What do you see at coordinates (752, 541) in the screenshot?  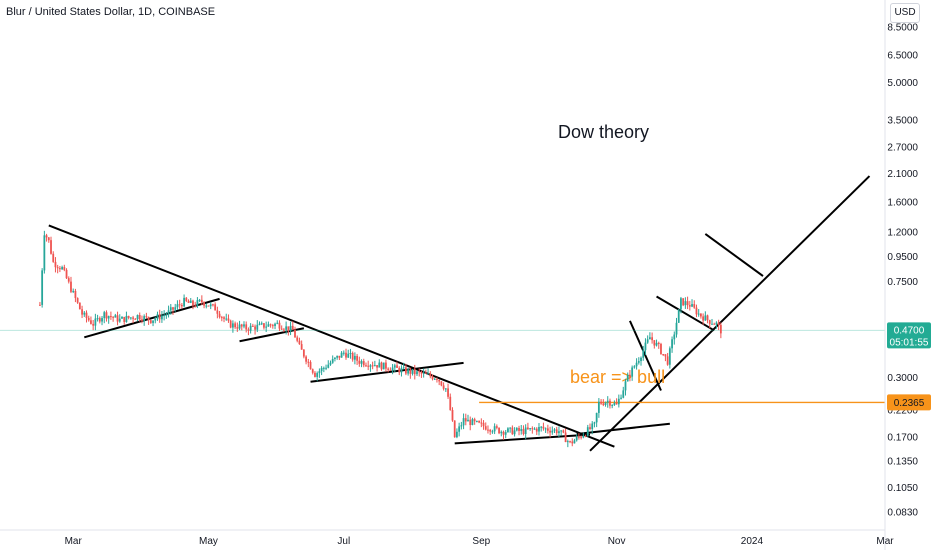 I see `x-tick-label: 2024` at bounding box center [752, 541].